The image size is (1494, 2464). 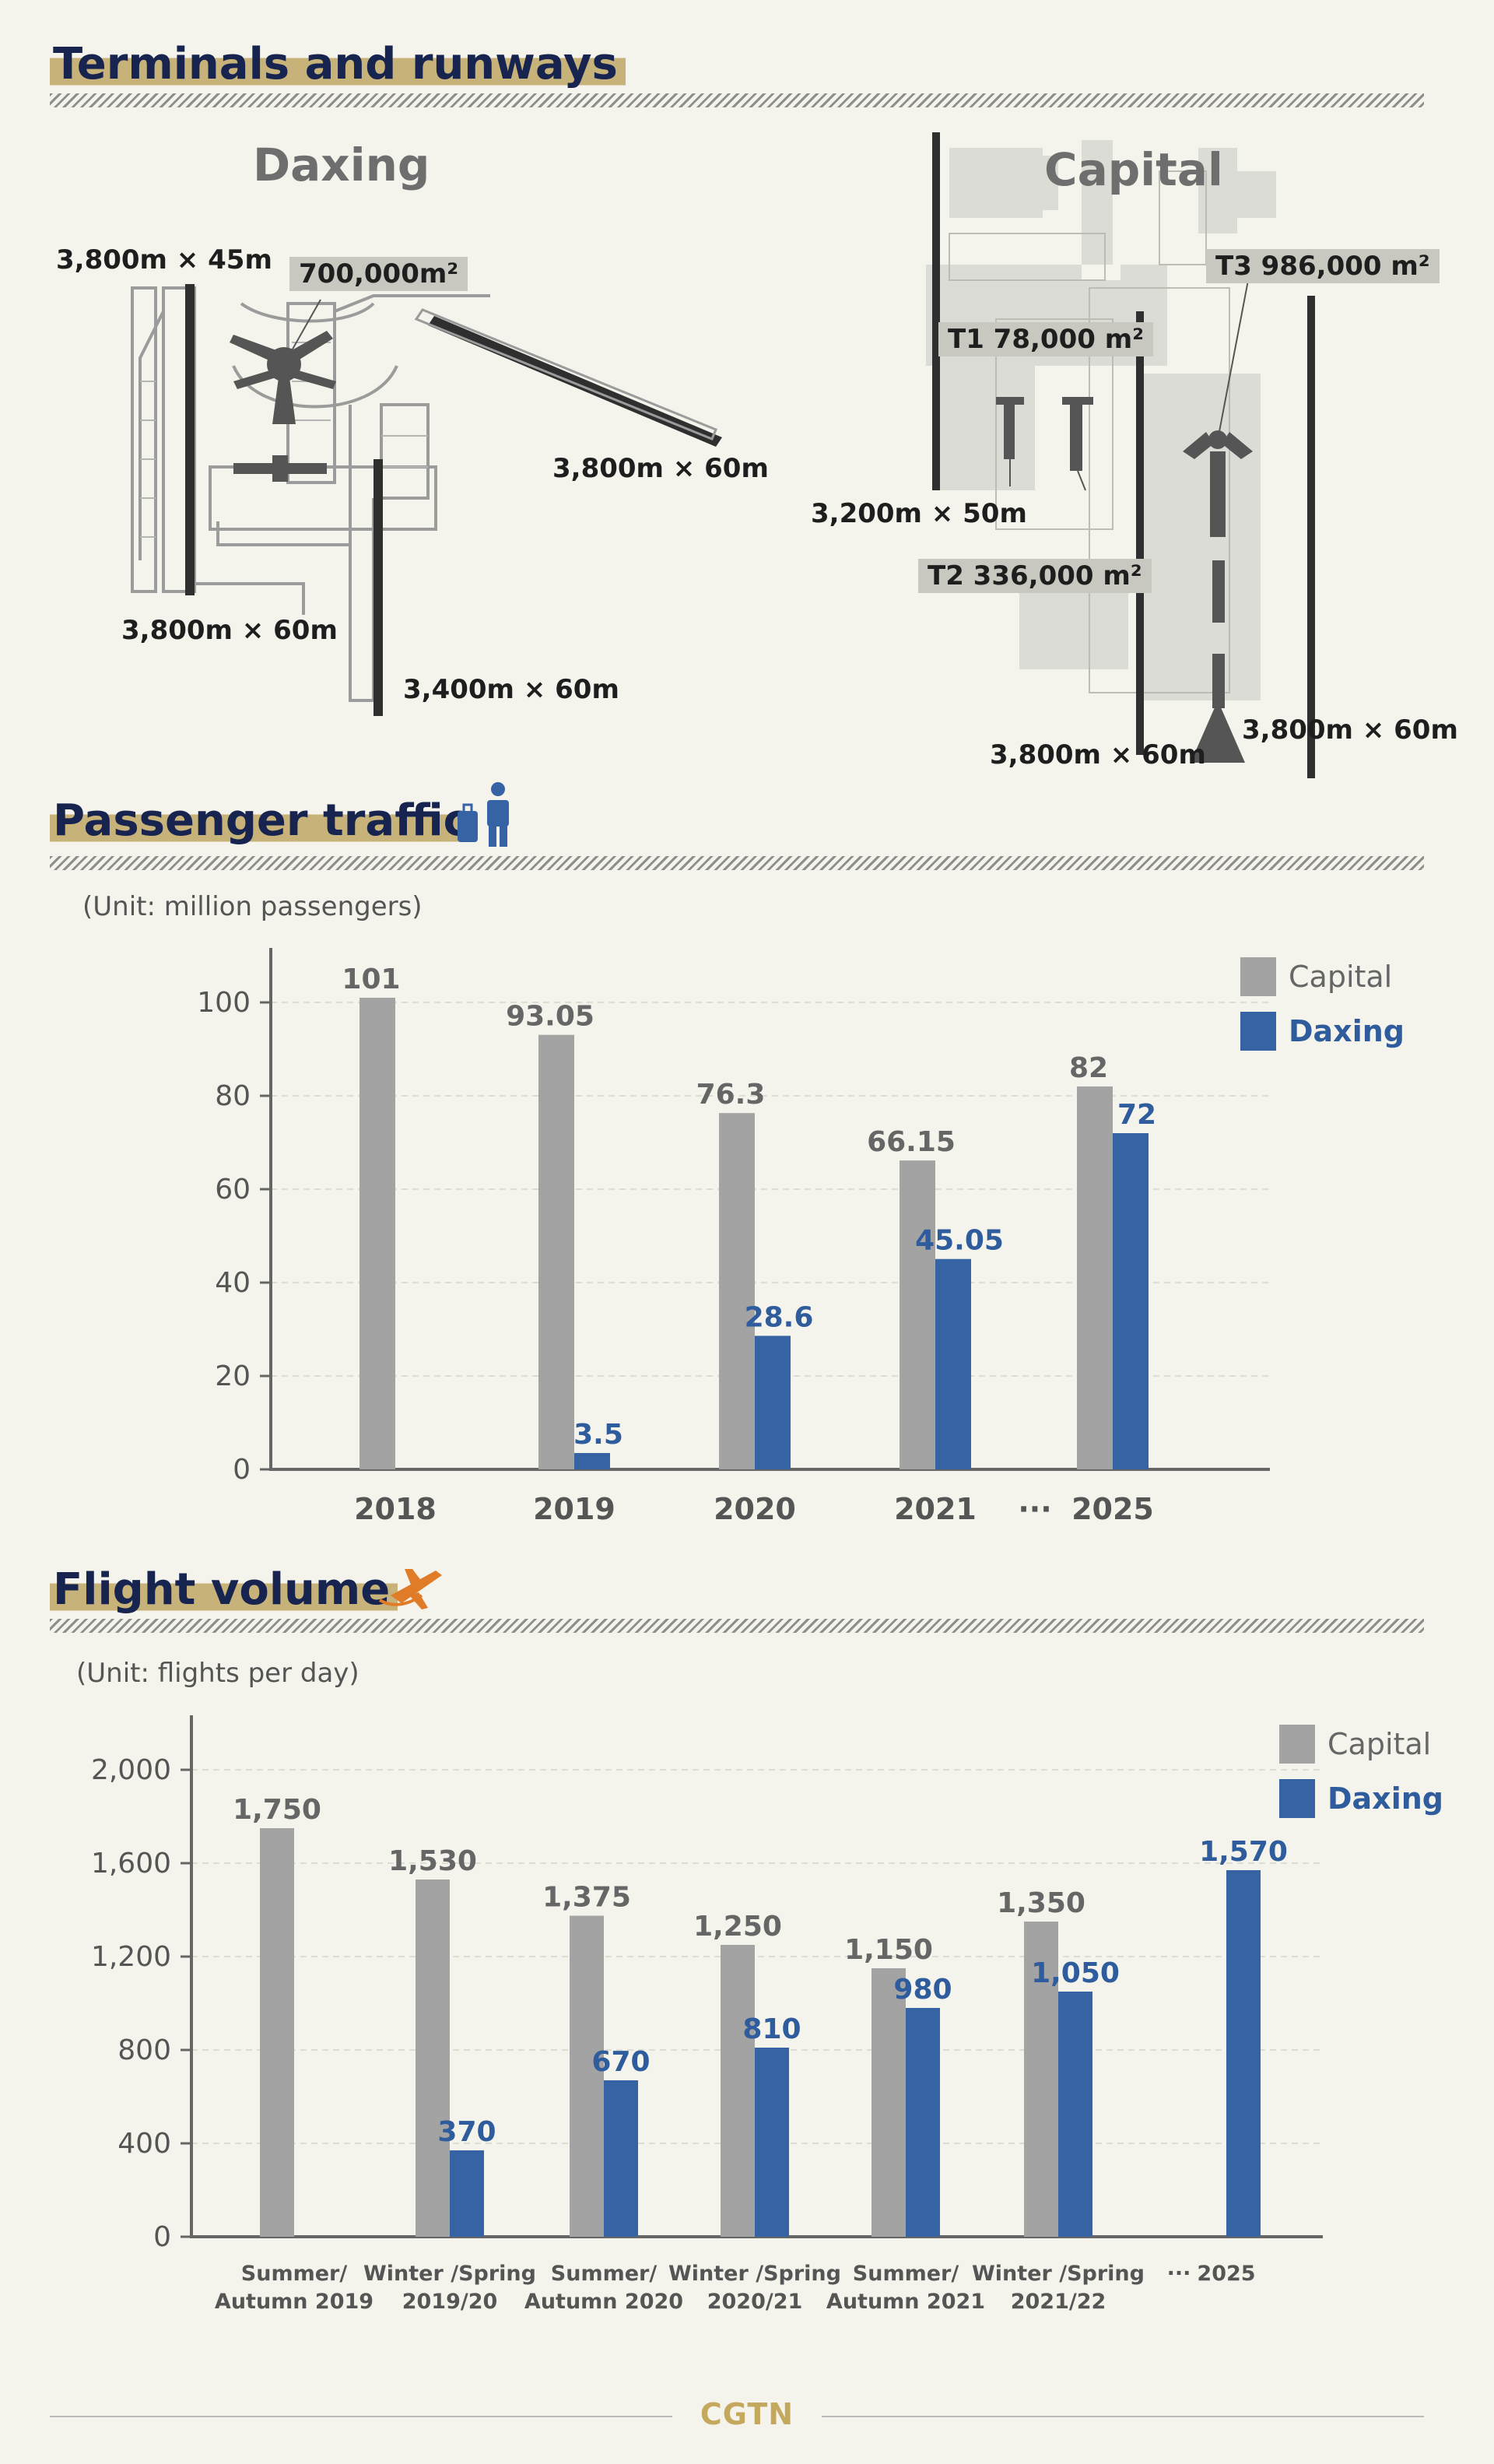 I want to click on passenger-title: Passenger traffic, so click(x=263, y=821).